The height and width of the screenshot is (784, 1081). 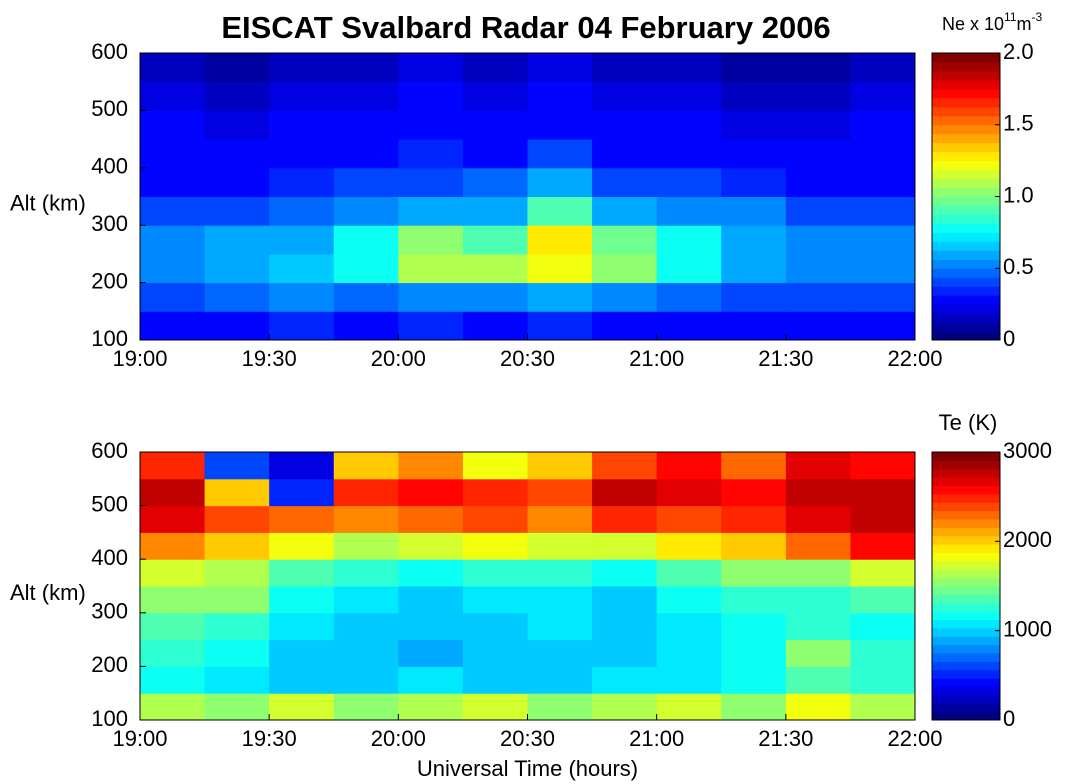 I want to click on y-tick-label: 400, so click(x=109, y=166).